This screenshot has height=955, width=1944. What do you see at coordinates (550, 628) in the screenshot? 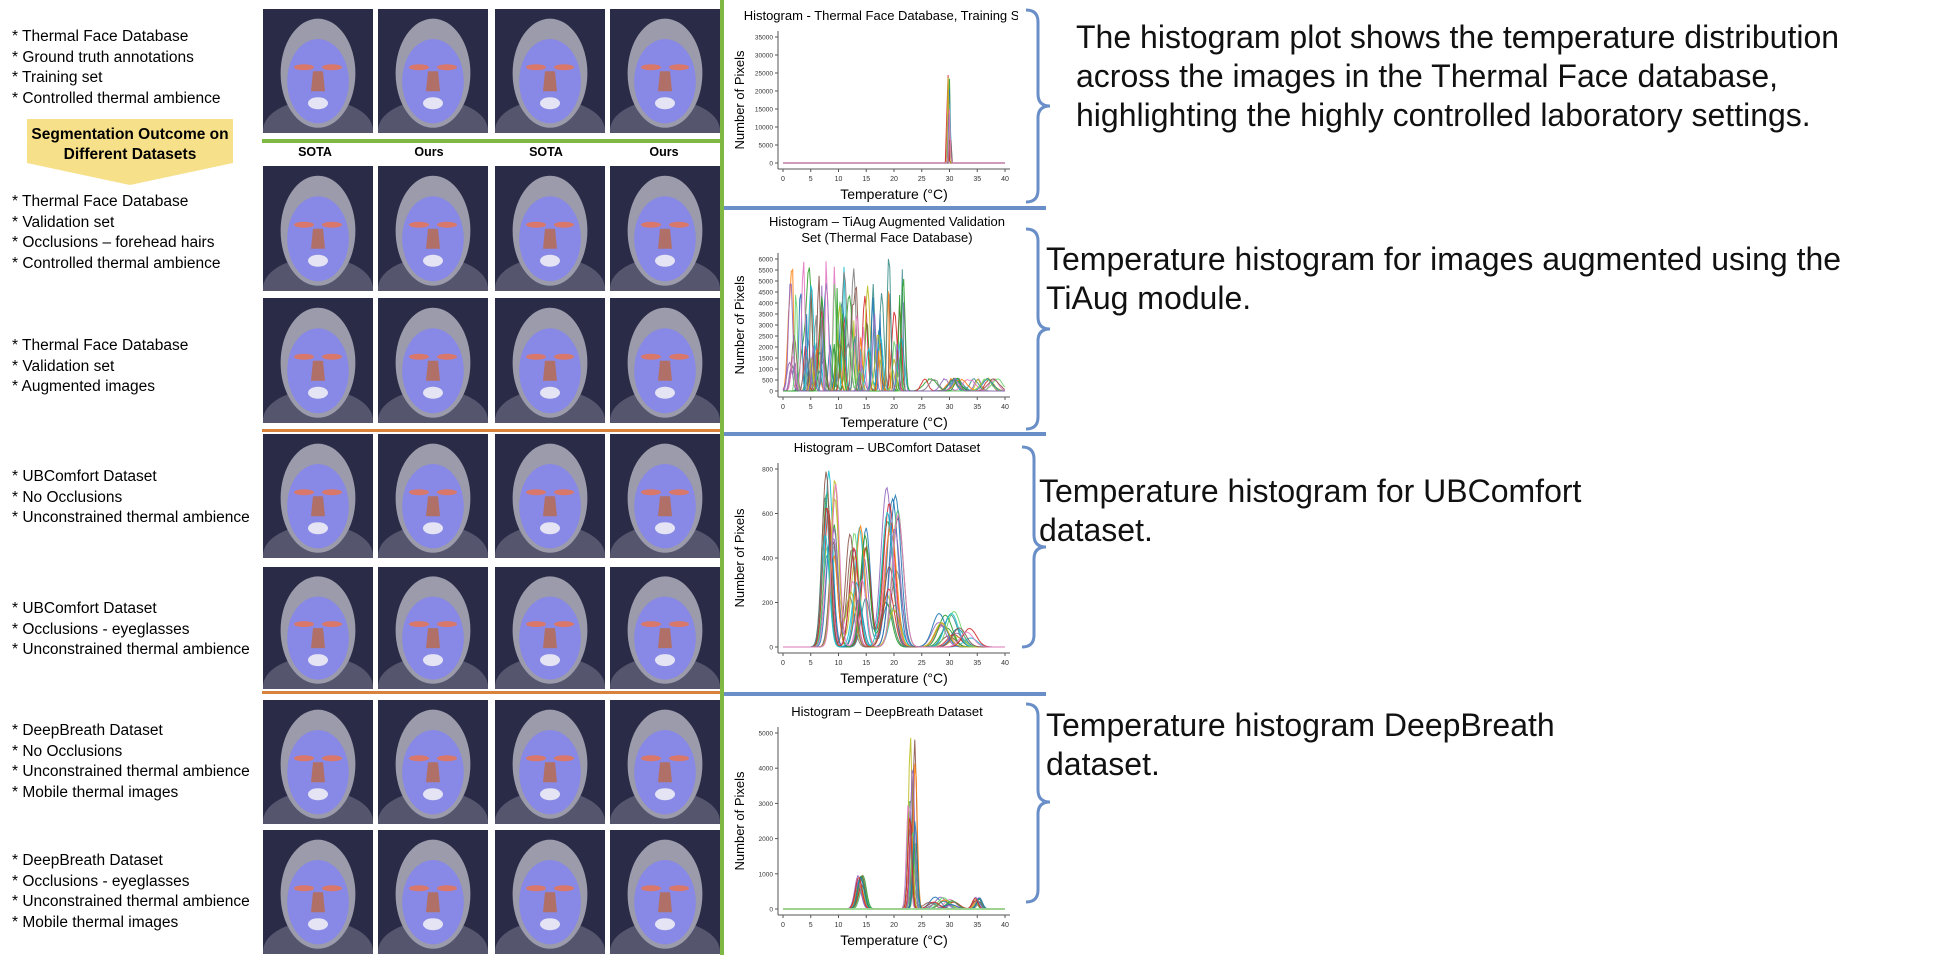
I see `segmentation-image-r5-c3` at bounding box center [550, 628].